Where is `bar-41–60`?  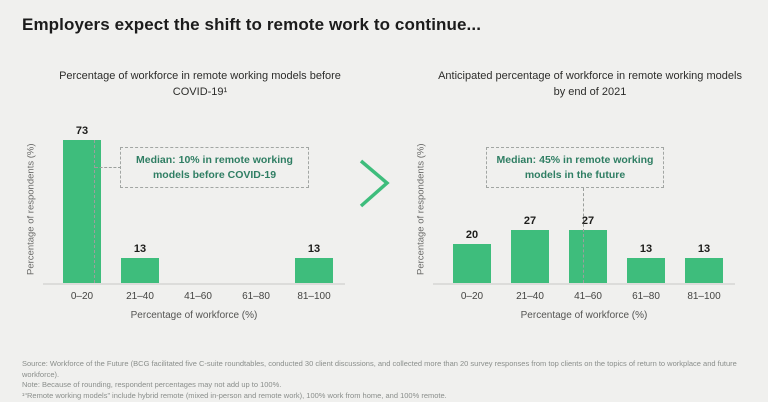 bar-41–60 is located at coordinates (588, 256).